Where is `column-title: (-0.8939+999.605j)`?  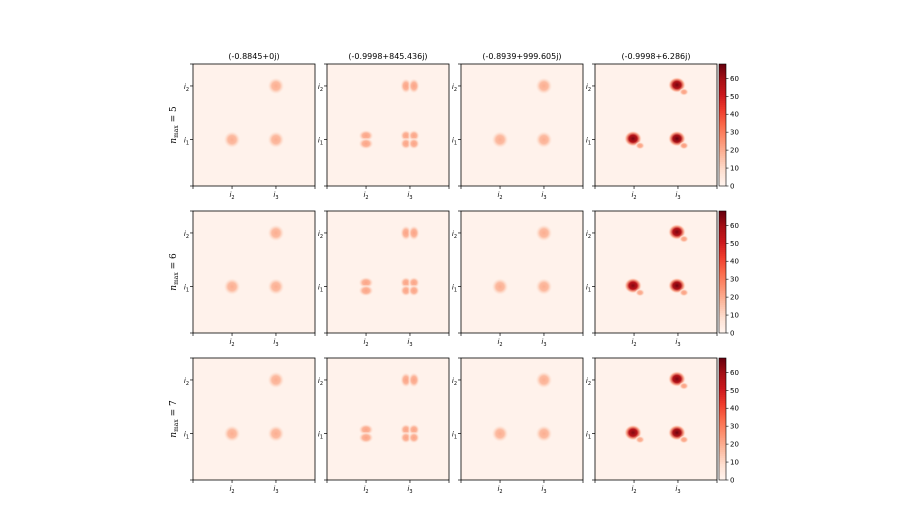
column-title: (-0.8939+999.605j) is located at coordinates (521, 56).